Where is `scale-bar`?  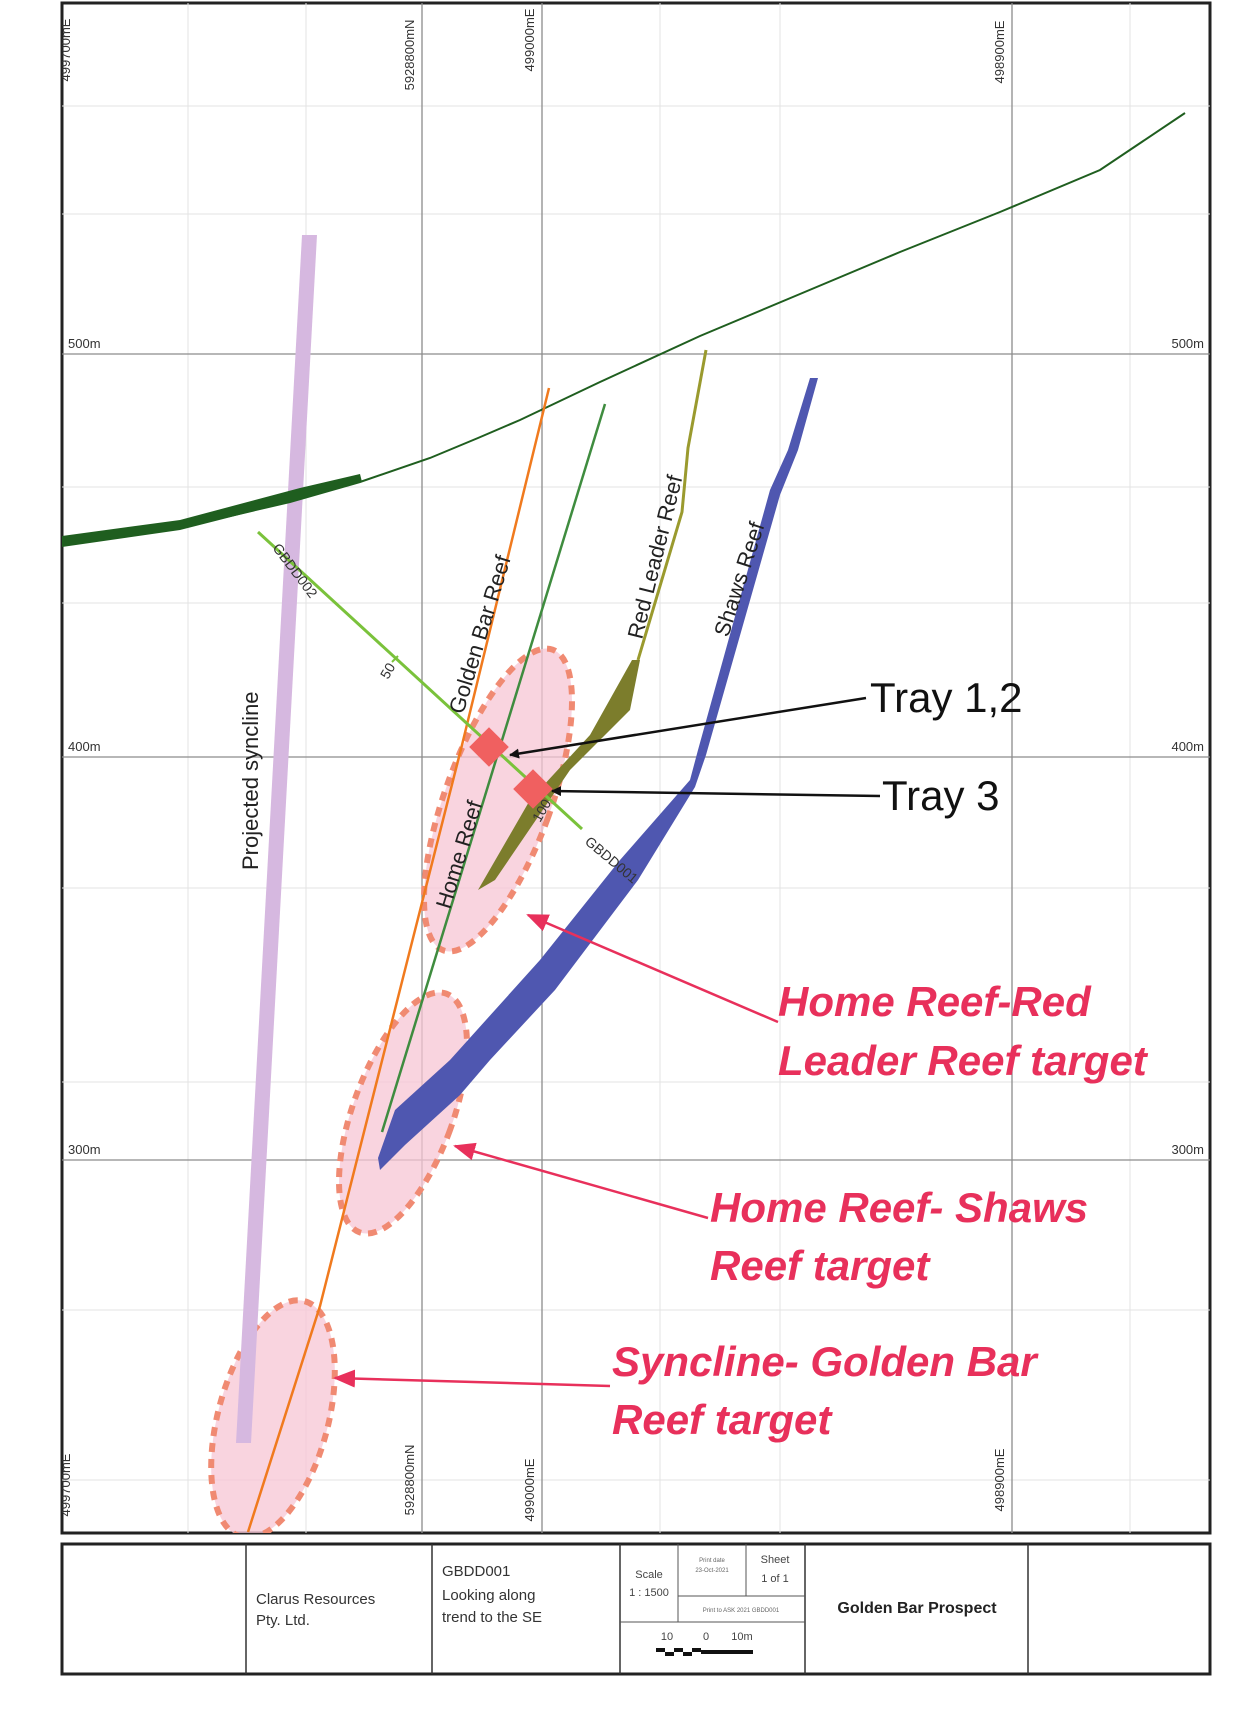
scale-bar is located at coordinates (704, 1652).